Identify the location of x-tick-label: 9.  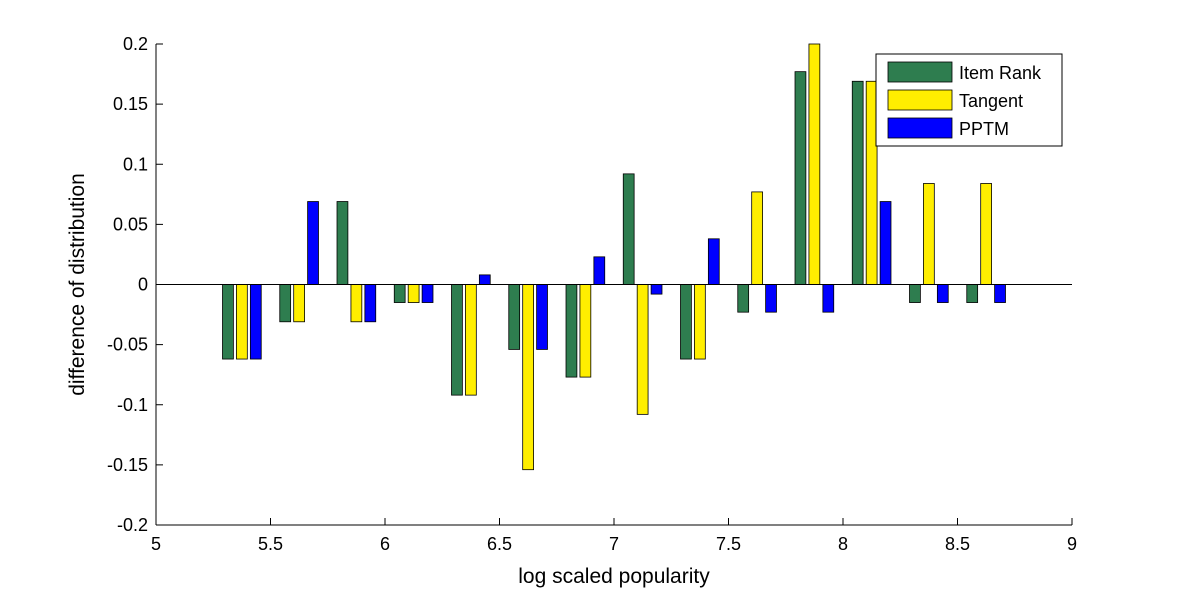
(1072, 544).